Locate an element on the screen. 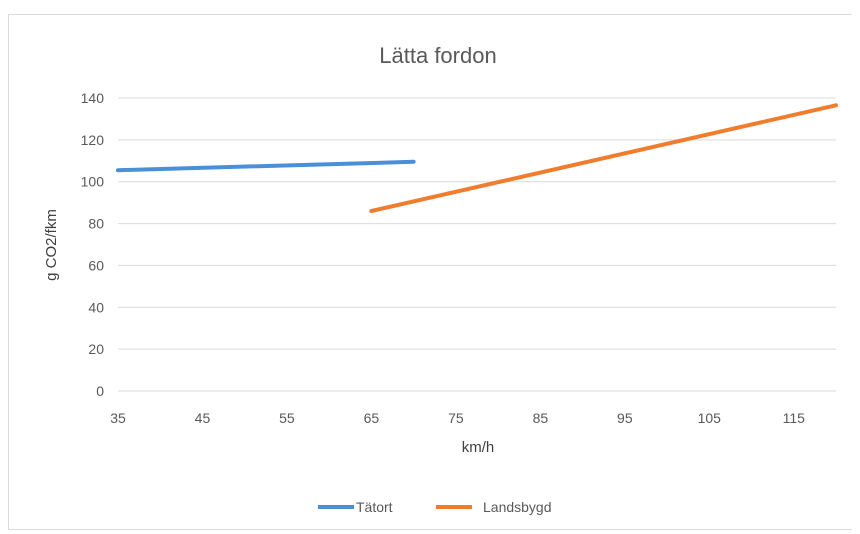 This screenshot has height=534, width=860. y-tick-label: 0 is located at coordinates (100, 391).